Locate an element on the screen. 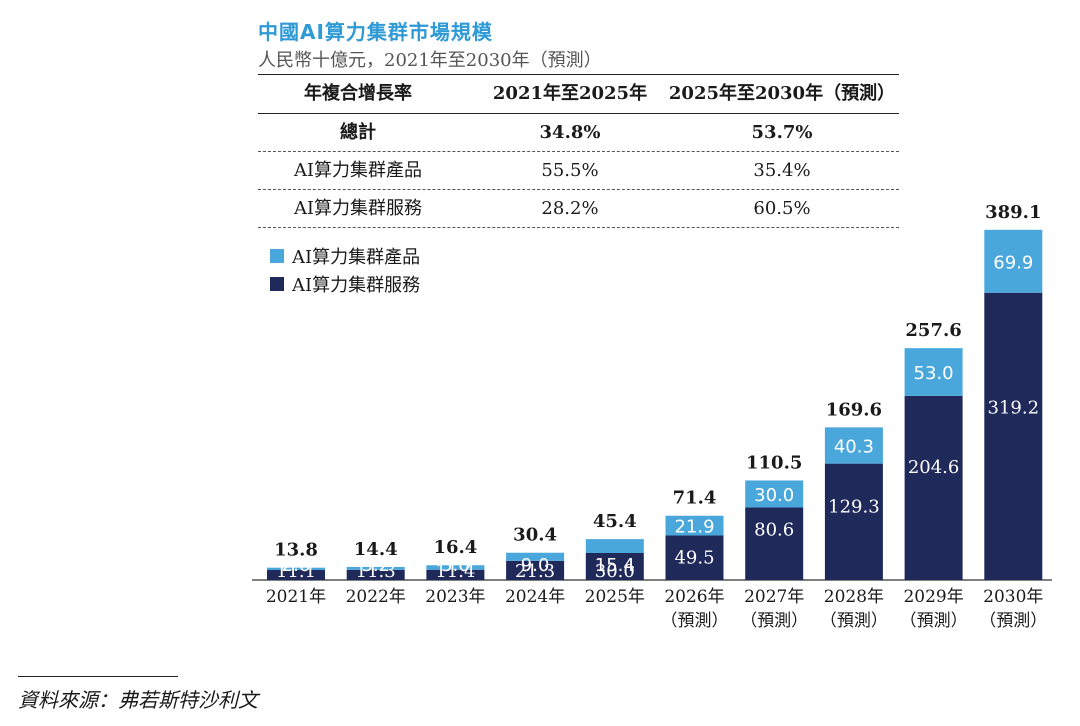 This screenshot has height=726, width=1080. data-label-total: 13.8 is located at coordinates (296, 550).